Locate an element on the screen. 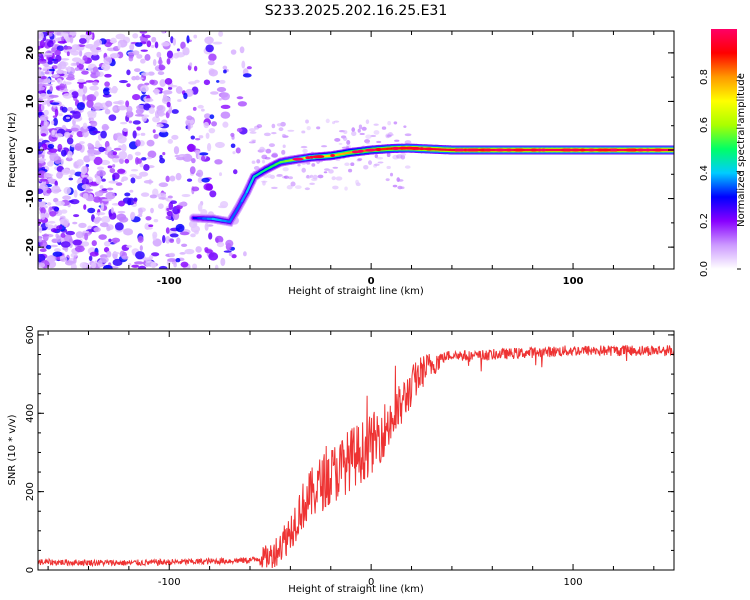 The height and width of the screenshot is (600, 750). colorbar-tick-label: 0.2 is located at coordinates (704, 221).